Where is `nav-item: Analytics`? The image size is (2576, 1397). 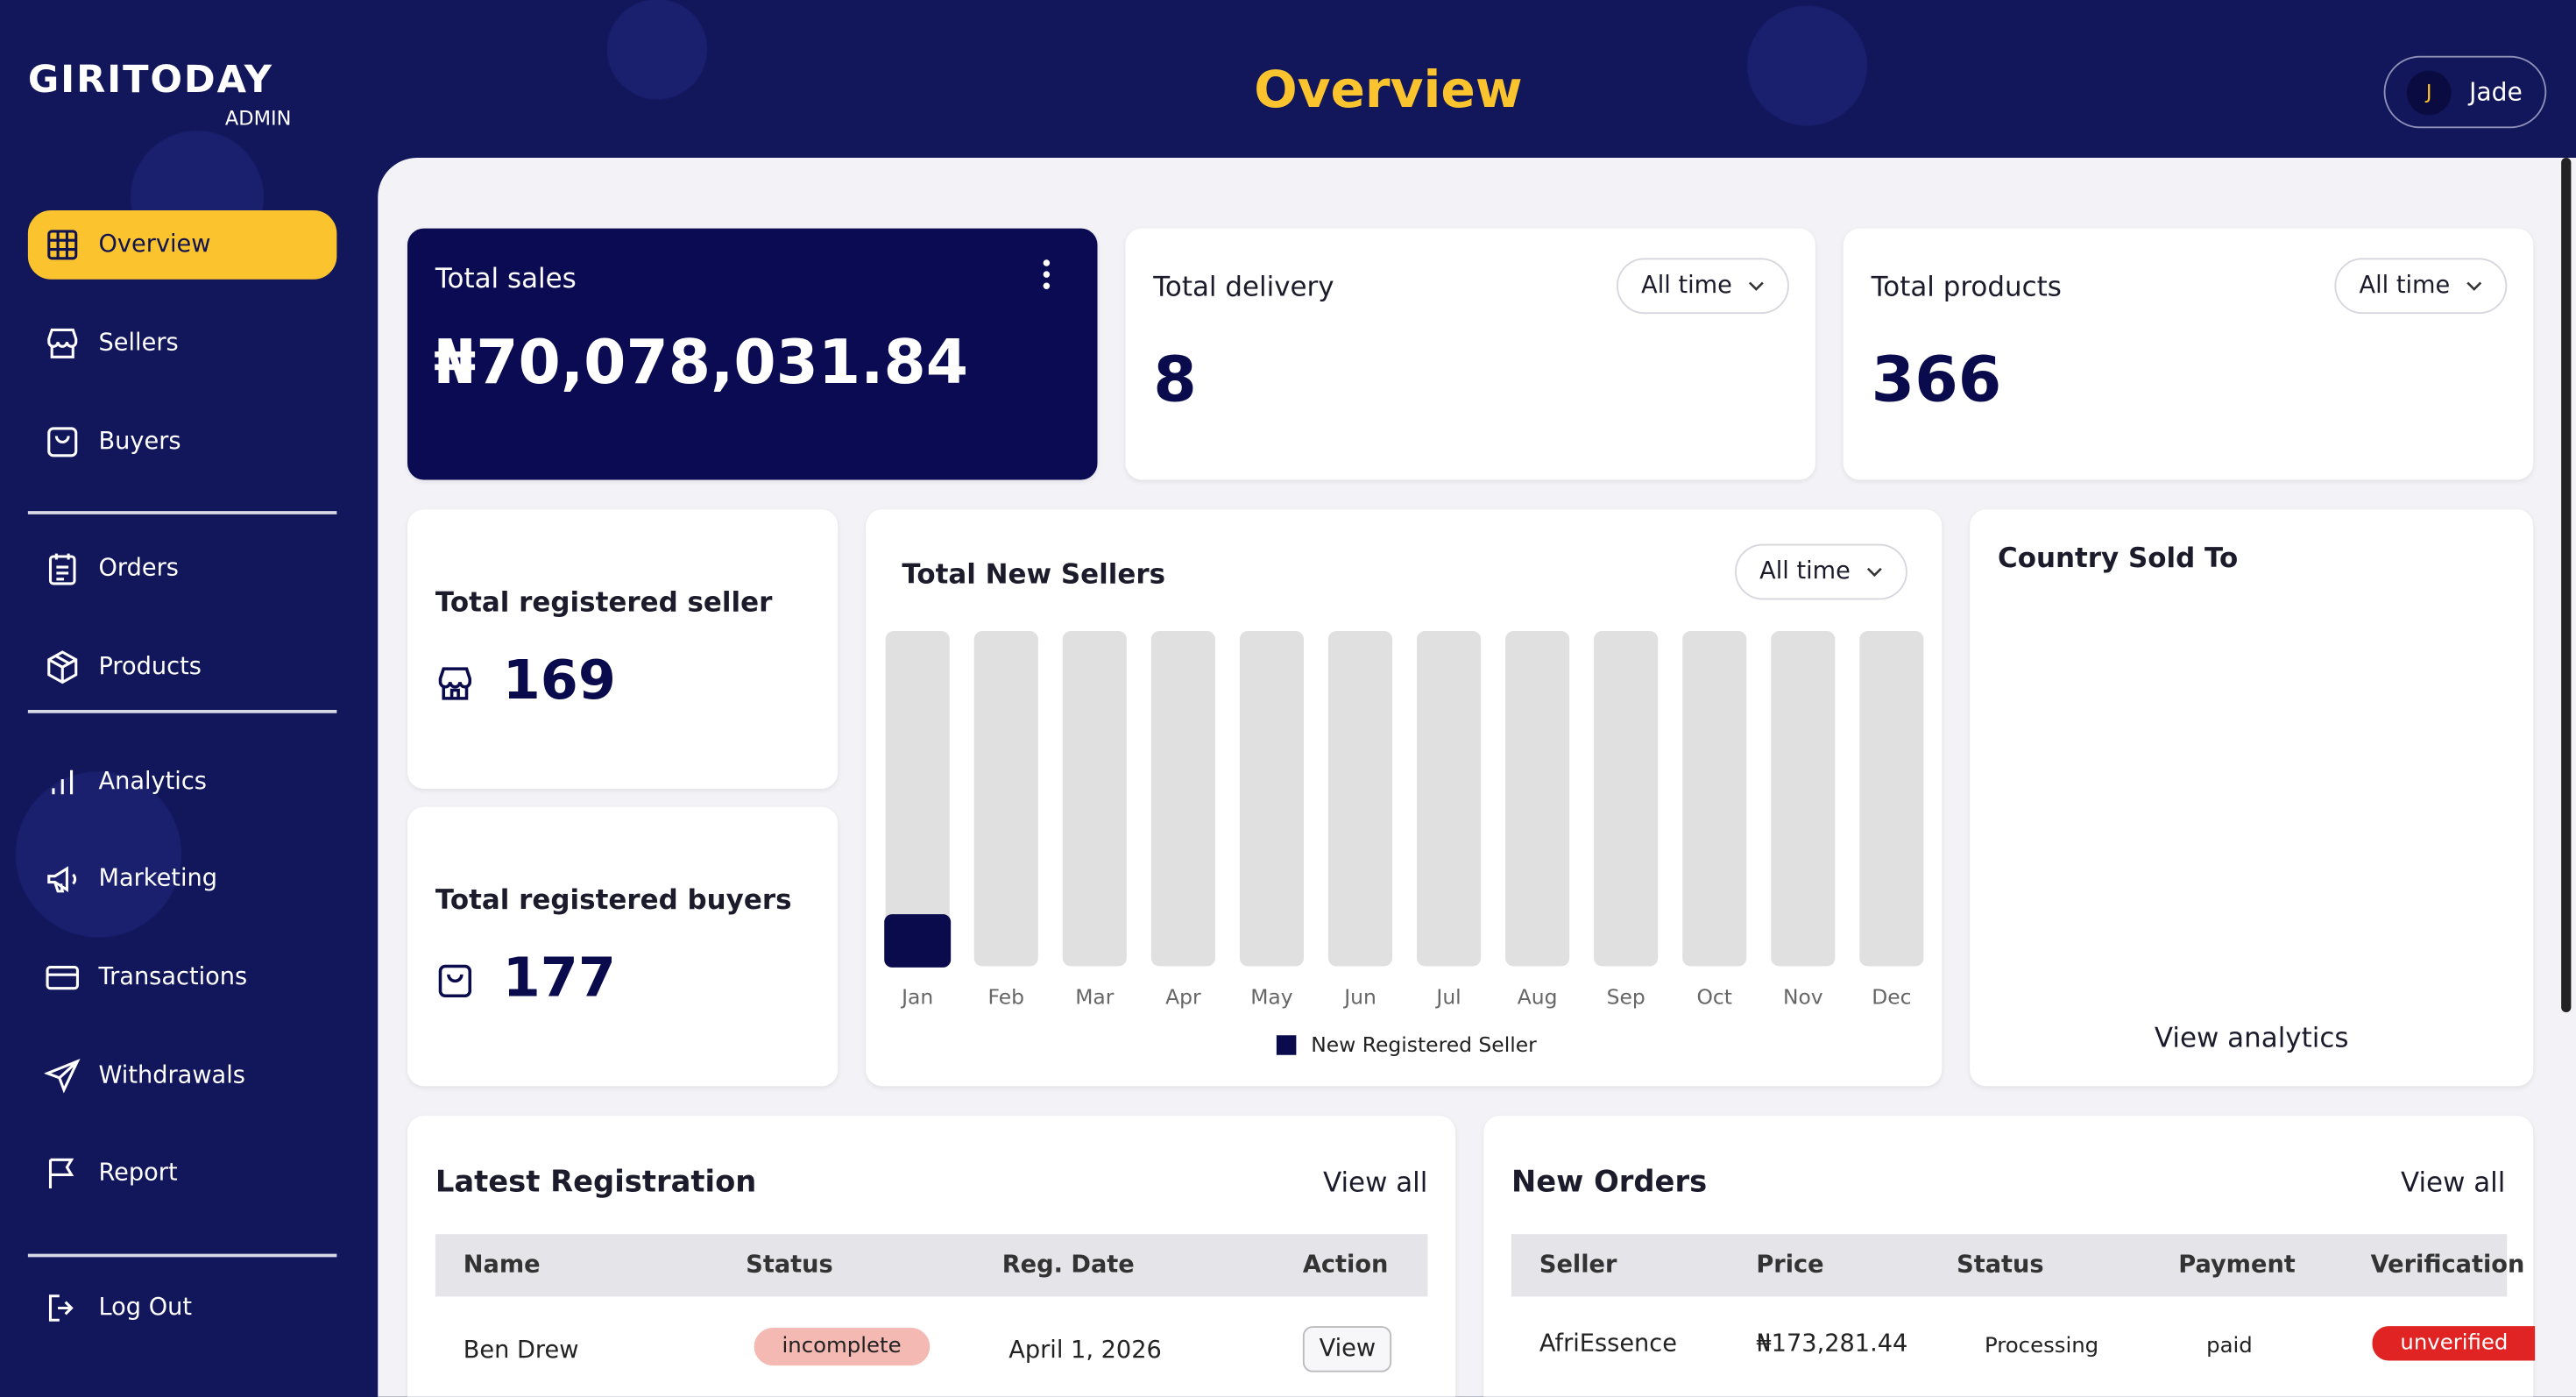 nav-item: Analytics is located at coordinates (182, 782).